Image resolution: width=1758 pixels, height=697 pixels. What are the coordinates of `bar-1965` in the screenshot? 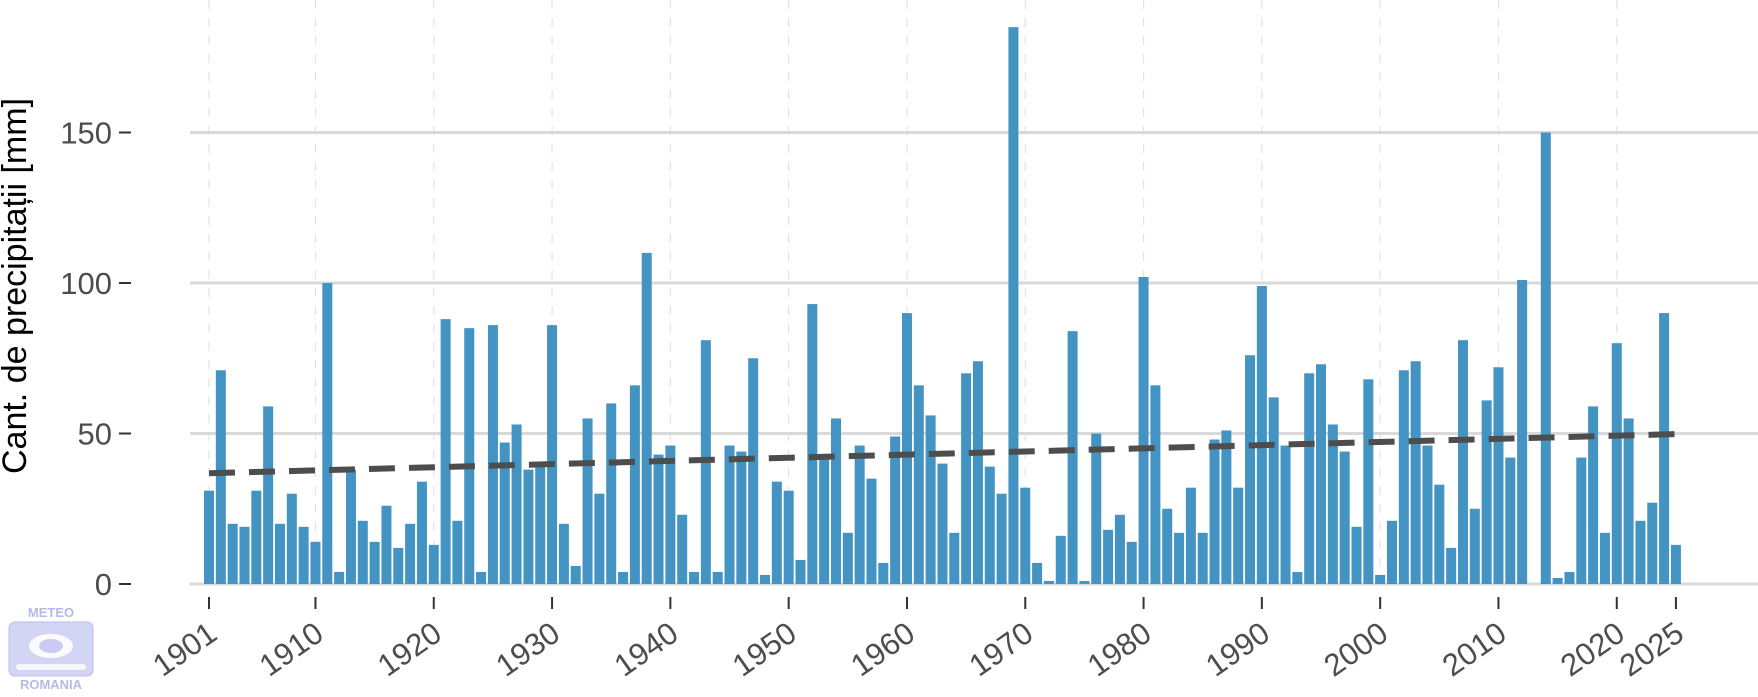 It's located at (966, 478).